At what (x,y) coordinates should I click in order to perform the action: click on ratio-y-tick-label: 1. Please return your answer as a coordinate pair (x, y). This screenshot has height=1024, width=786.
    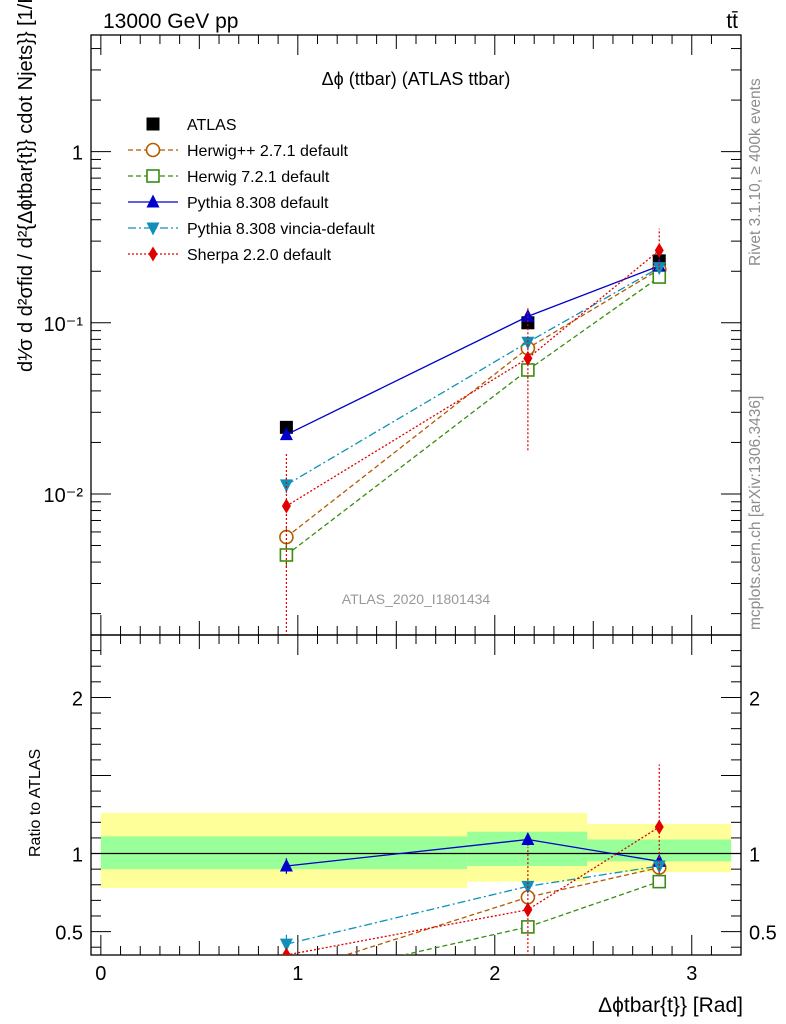
    Looking at the image, I should click on (77, 856).